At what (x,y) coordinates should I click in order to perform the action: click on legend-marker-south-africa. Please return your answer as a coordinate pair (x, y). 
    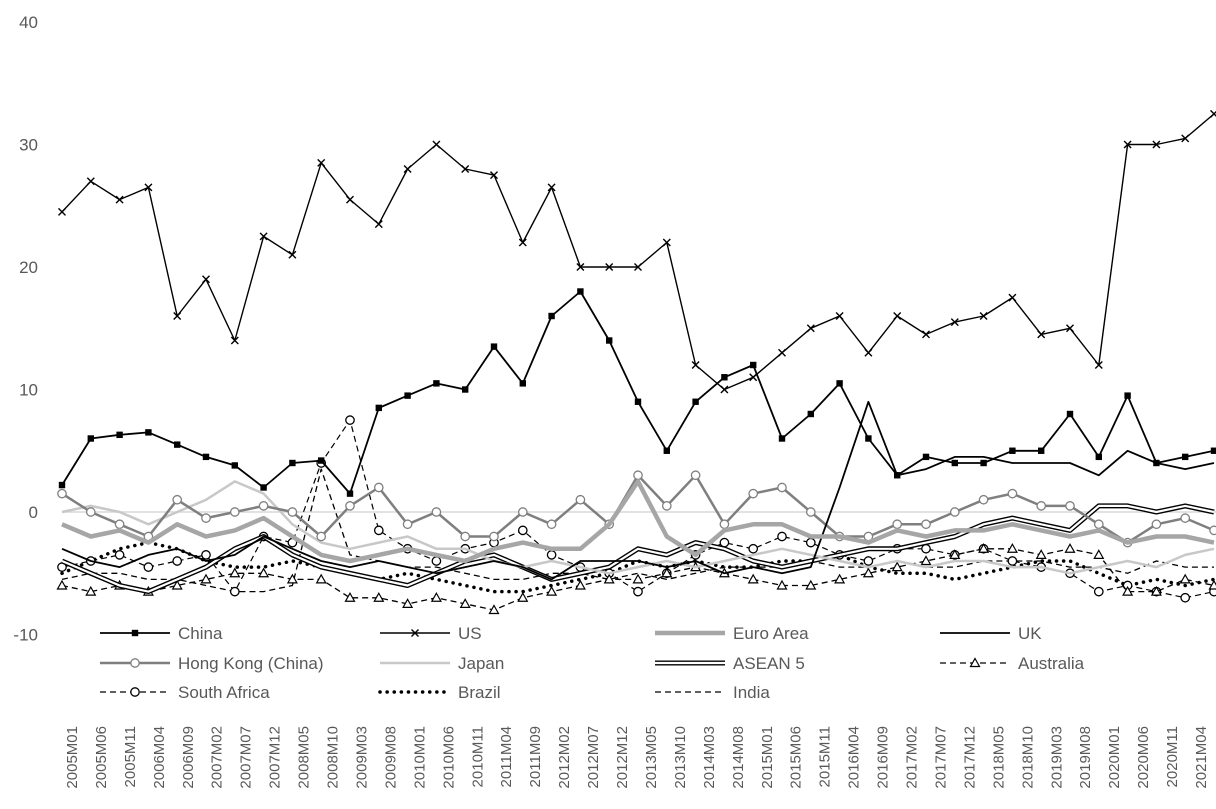
    Looking at the image, I should click on (135, 692).